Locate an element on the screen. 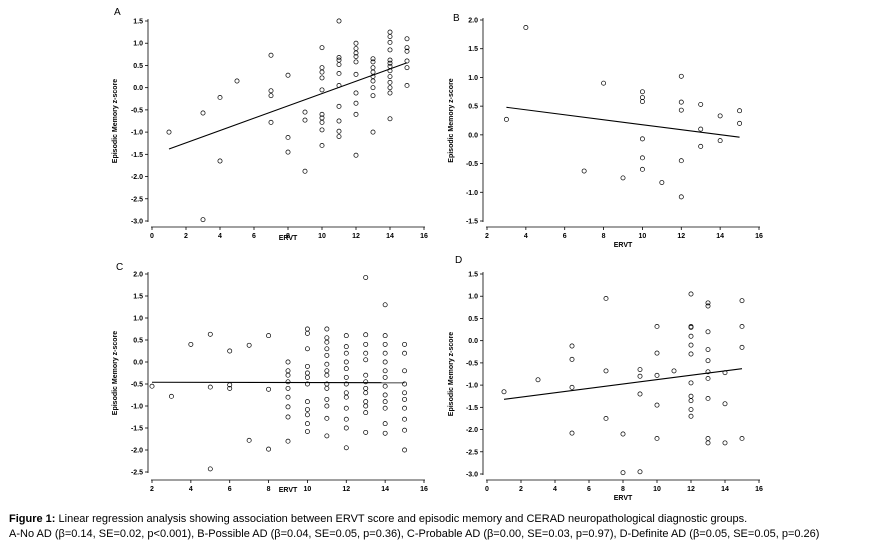  panel-b-y-tick-label: 1.0 is located at coordinates (473, 78).